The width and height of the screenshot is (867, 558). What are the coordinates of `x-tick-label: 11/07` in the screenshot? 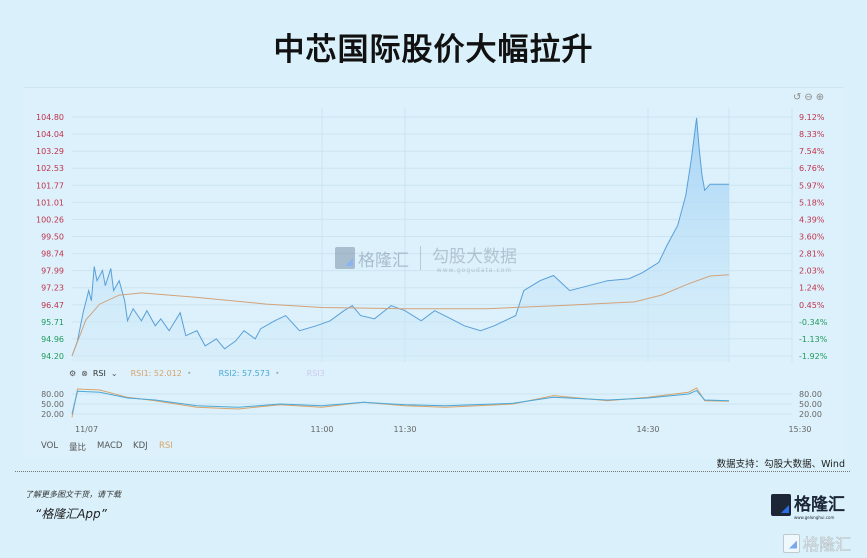 It's located at (86, 429).